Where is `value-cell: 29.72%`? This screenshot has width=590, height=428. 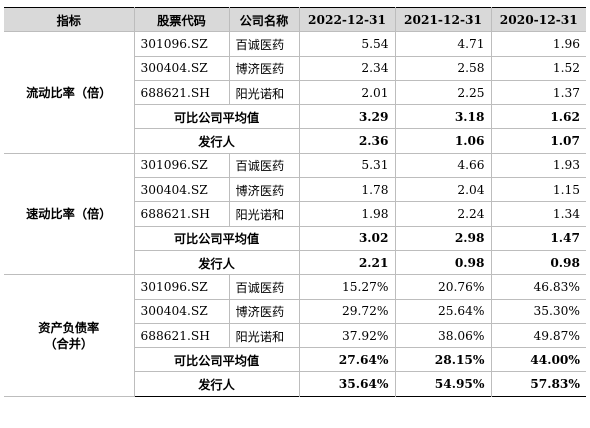 value-cell: 29.72% is located at coordinates (347, 311).